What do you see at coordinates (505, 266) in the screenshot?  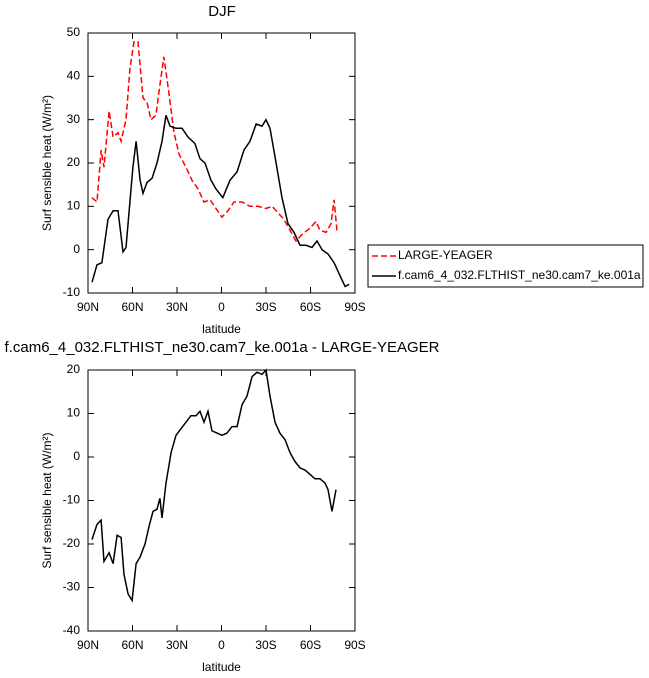 I see `legend-box` at bounding box center [505, 266].